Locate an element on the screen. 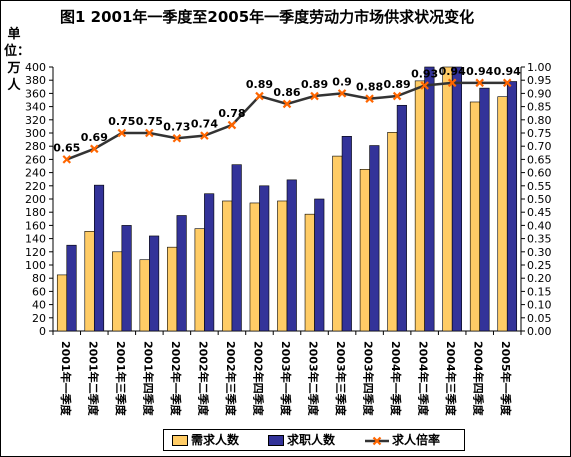 The width and height of the screenshot is (571, 457). y-right-tick-label: 0.45 is located at coordinates (539, 212).